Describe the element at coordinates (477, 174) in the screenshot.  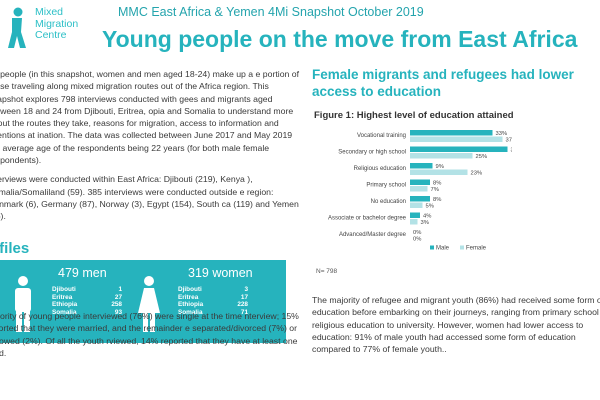
I see `data-label: 23%` at that location.